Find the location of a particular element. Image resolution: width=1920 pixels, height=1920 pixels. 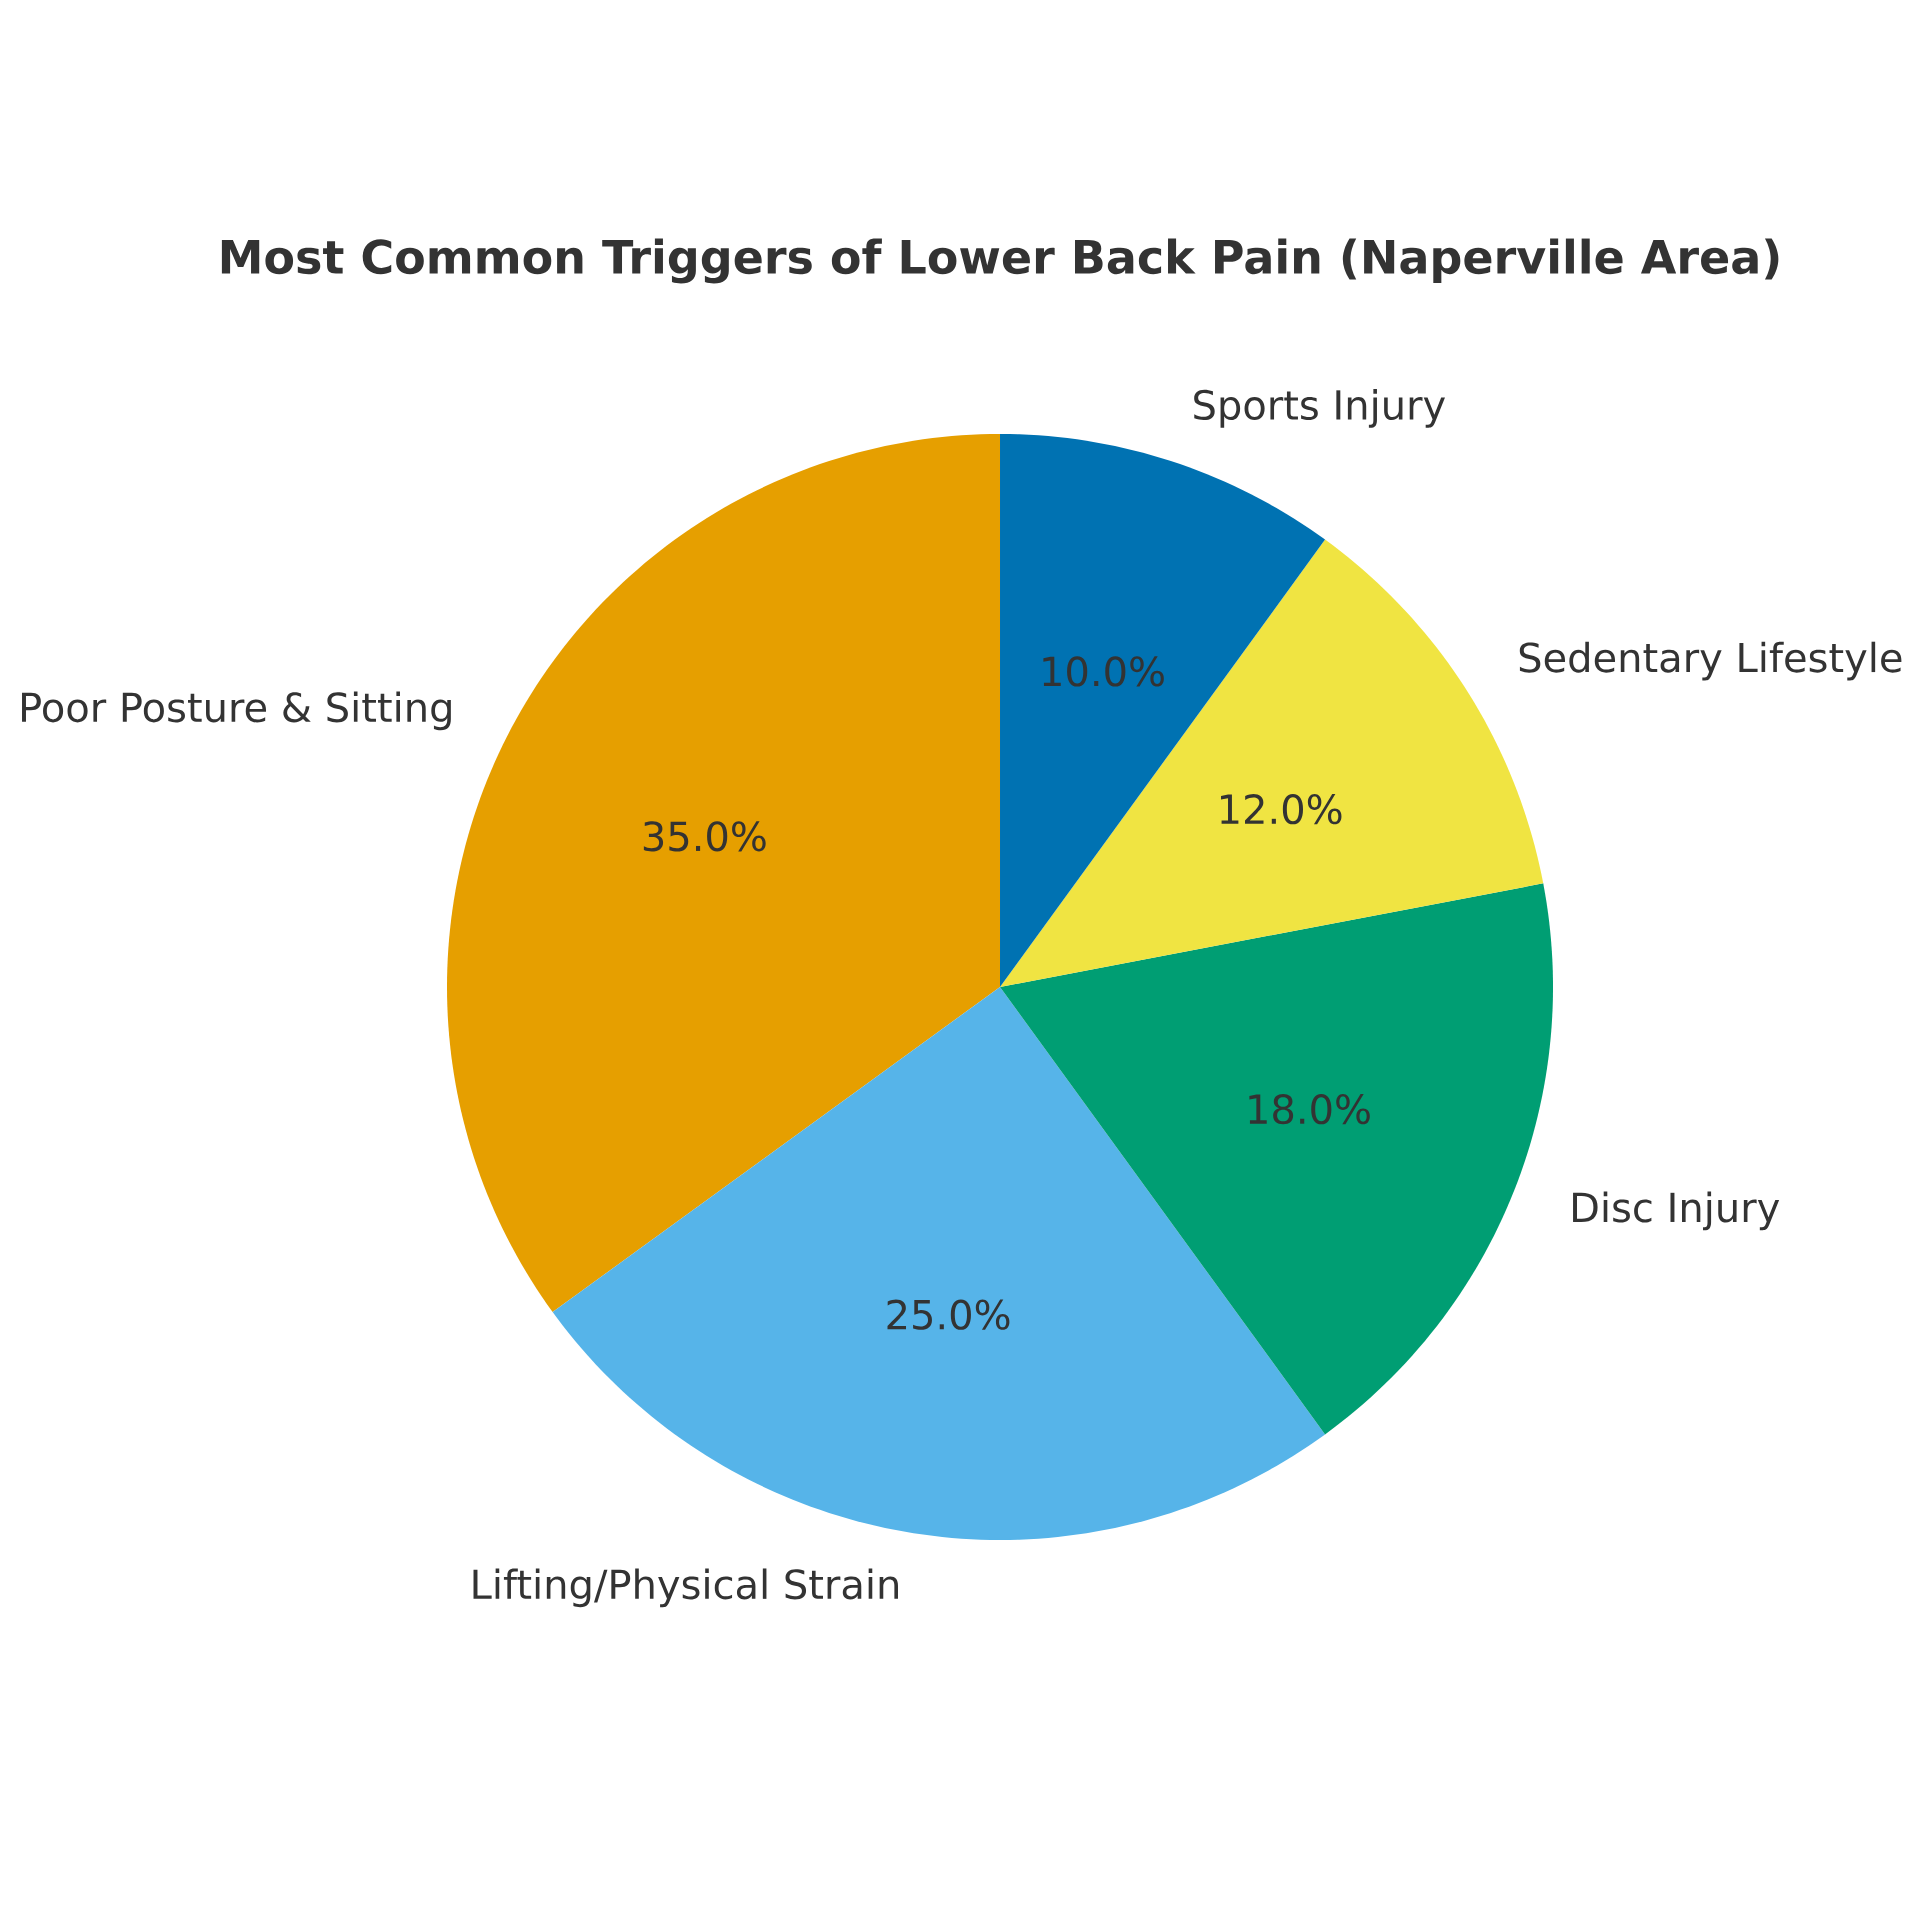

data-label: 25.0% is located at coordinates (948, 1314).